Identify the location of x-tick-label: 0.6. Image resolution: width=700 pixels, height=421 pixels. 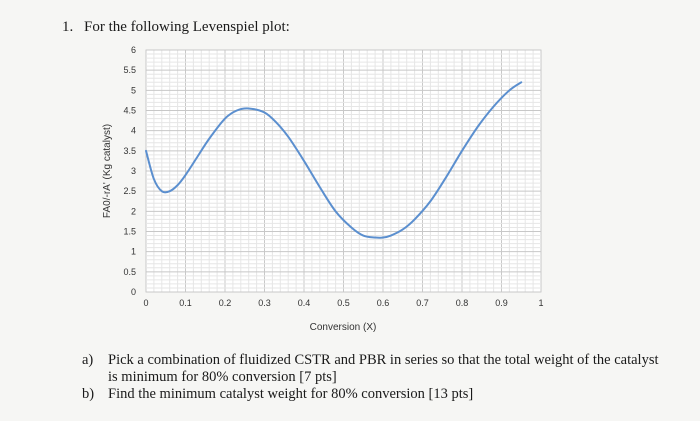
(383, 303).